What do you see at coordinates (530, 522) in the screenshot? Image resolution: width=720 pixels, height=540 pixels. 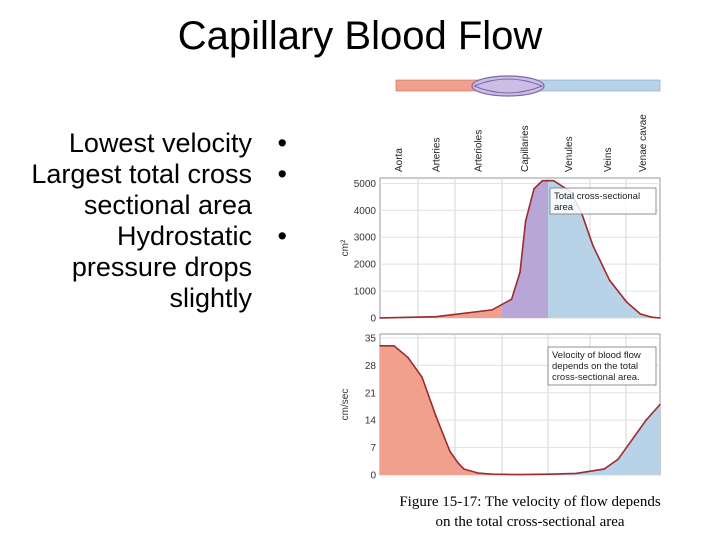 I see `caption-line: on the total cross-sectional area` at bounding box center [530, 522].